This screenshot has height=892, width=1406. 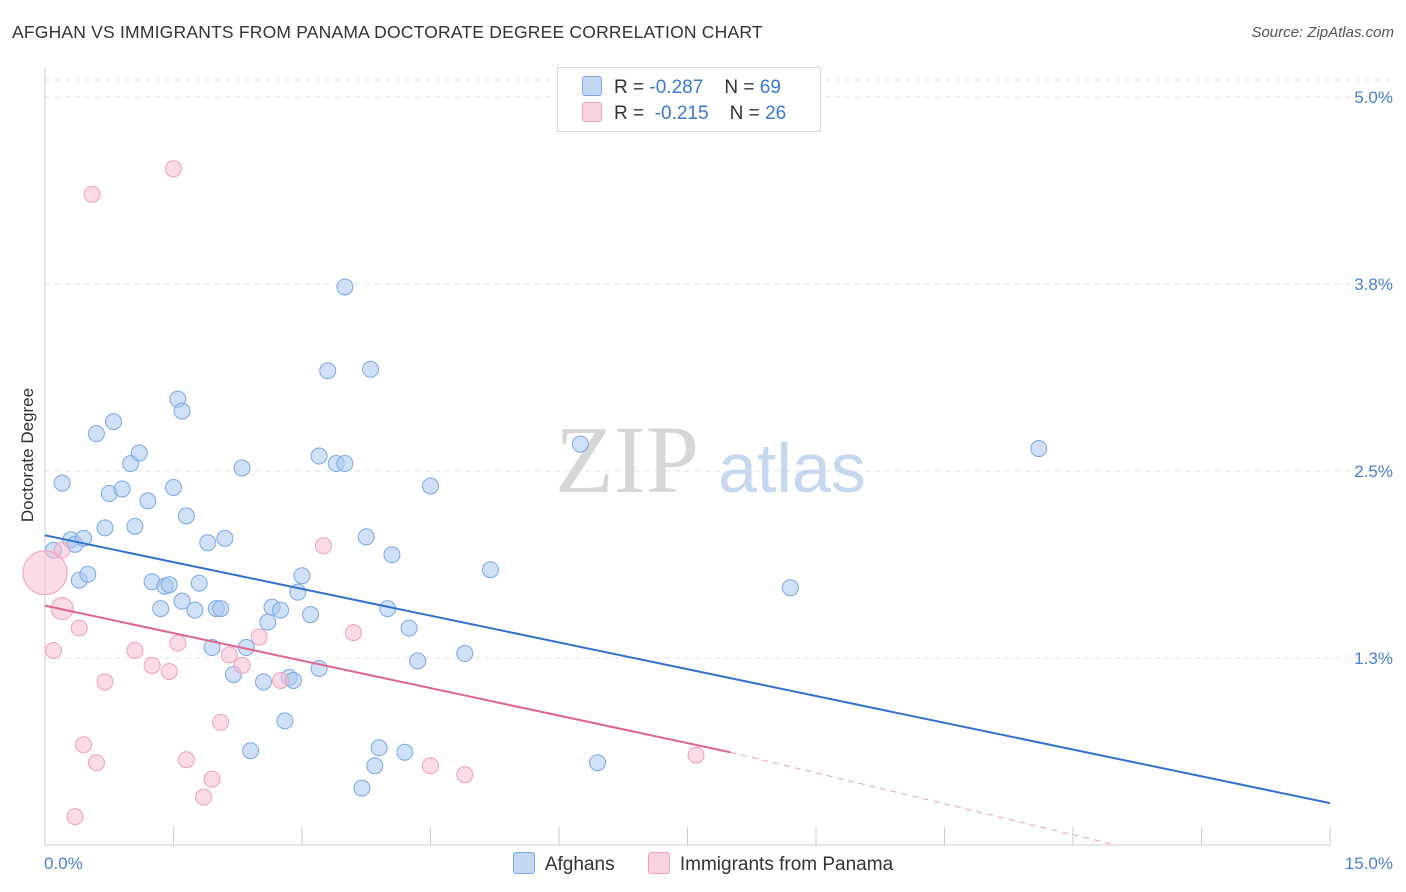 What do you see at coordinates (1373, 97) in the screenshot?
I see `y-tick-label-3: 5.0%` at bounding box center [1373, 97].